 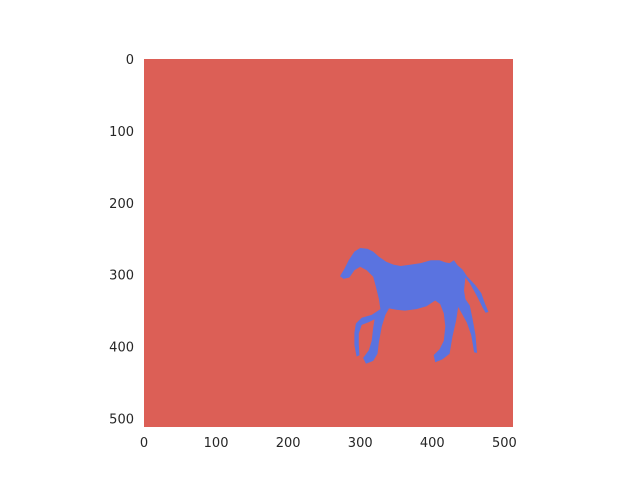 What do you see at coordinates (432, 443) in the screenshot?
I see `x-tick-label: 400` at bounding box center [432, 443].